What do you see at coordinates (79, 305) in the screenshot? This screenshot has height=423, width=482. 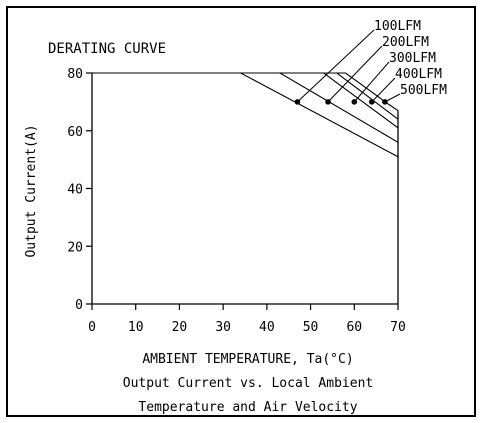 I see `y-tick-label: 0` at bounding box center [79, 305].